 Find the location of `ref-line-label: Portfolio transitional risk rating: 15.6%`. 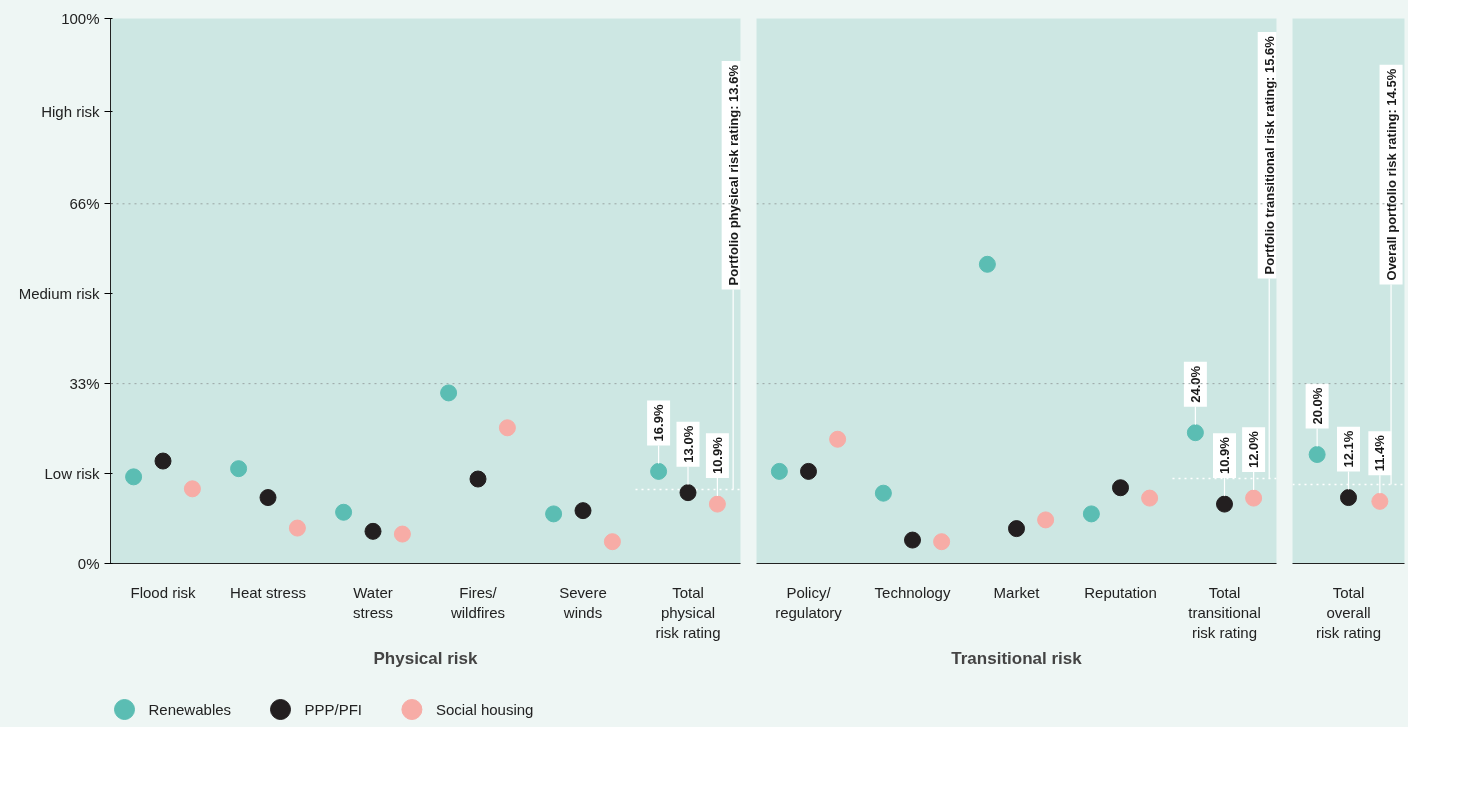

ref-line-label: Portfolio transitional risk rating: 15.6% is located at coordinates (1269, 155).